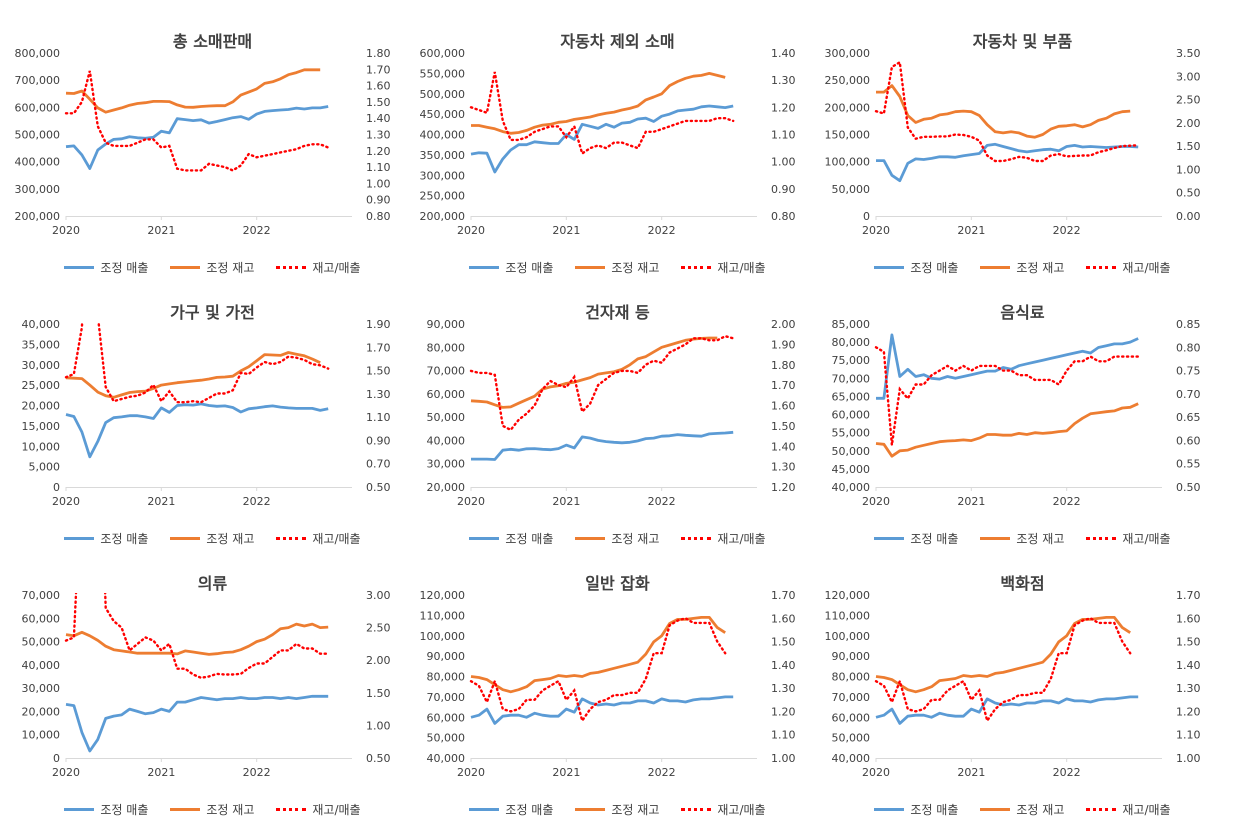 The image size is (1234, 824). I want to click on y-tick-label: 20,000, so click(446, 487).